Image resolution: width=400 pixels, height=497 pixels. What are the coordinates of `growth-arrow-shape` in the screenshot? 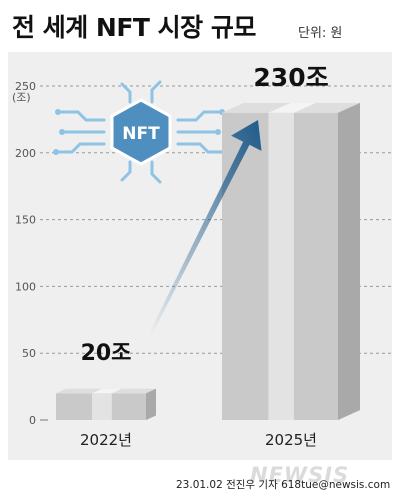 It's located at (205, 228).